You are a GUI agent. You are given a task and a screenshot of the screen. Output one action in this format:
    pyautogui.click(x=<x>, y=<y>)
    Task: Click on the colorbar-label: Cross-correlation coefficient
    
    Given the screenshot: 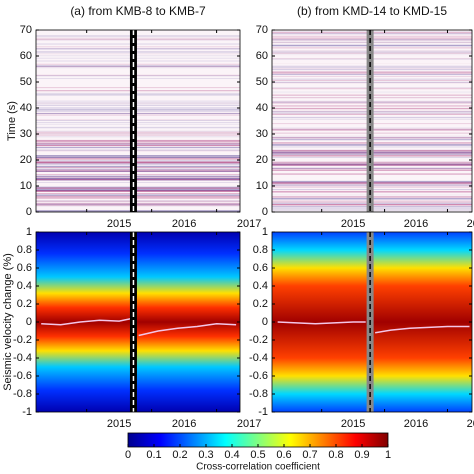 What is the action you would take?
    pyautogui.click(x=258, y=467)
    